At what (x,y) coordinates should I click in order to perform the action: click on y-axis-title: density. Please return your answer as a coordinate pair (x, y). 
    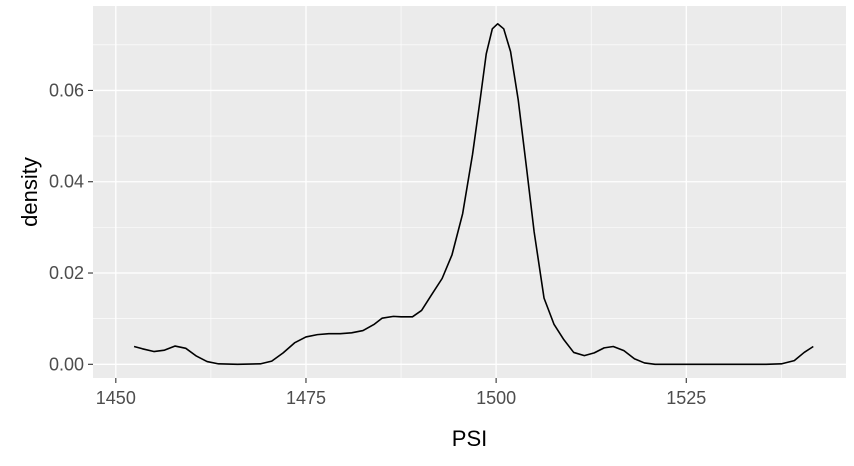
    Looking at the image, I should click on (29, 192).